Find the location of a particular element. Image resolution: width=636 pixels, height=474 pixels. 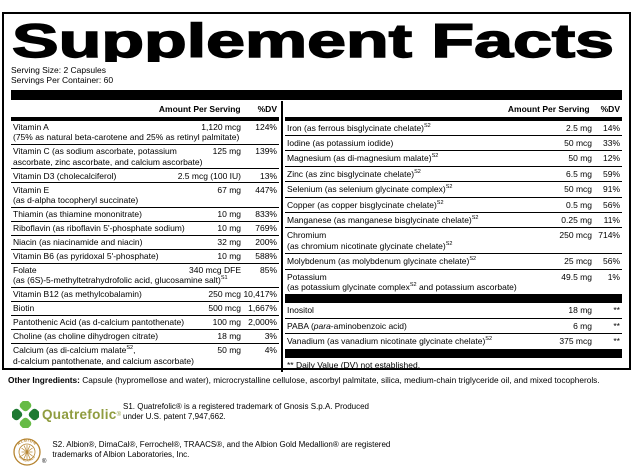

amount-dv-group: 32 mg 200% is located at coordinates (247, 242).